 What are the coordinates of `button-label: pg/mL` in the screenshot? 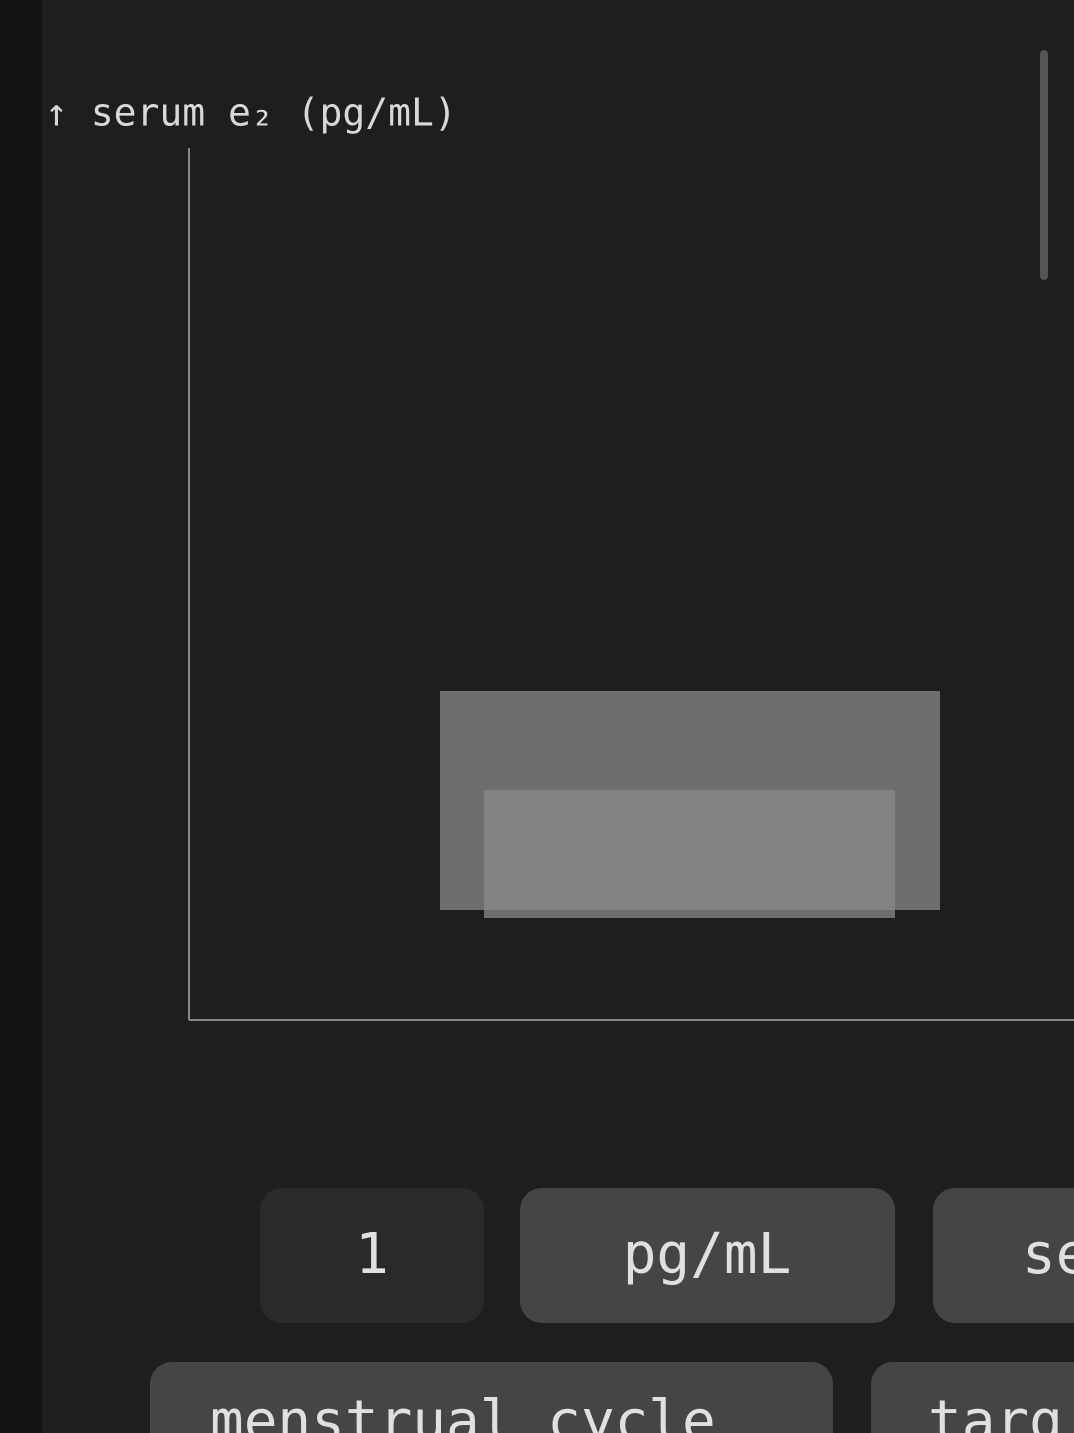 It's located at (707, 1254).